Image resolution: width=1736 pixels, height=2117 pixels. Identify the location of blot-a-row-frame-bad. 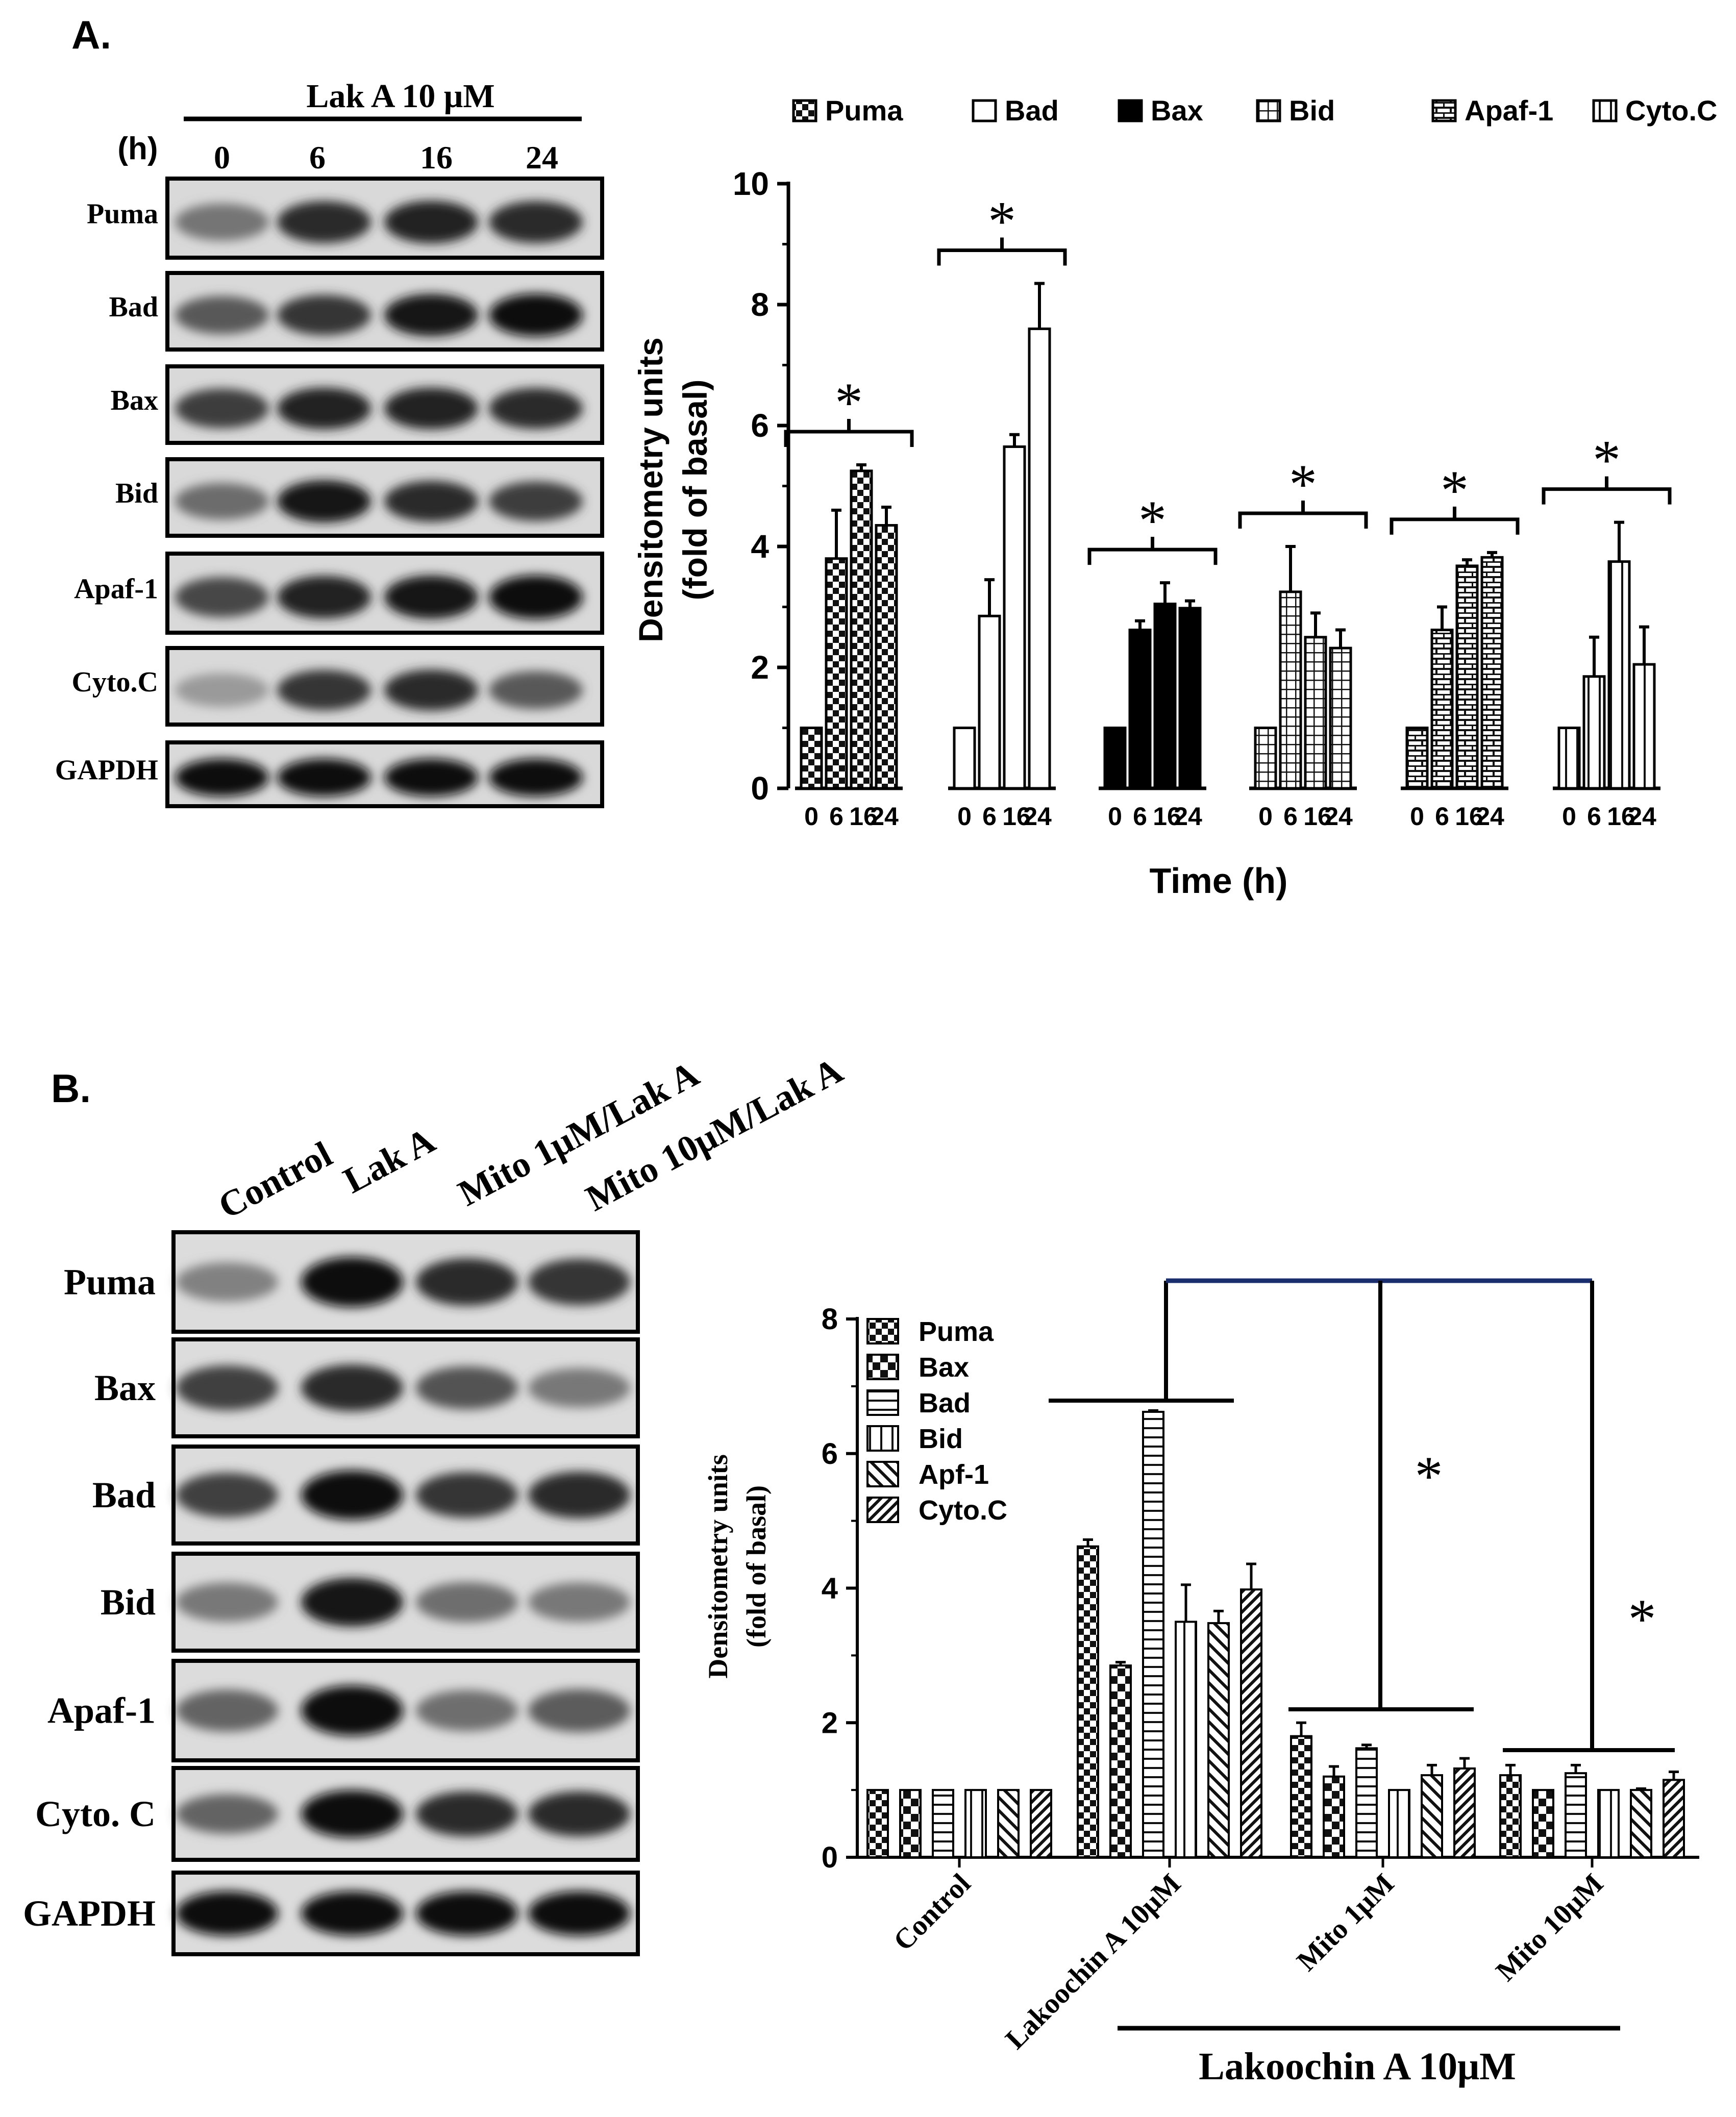
(384, 311).